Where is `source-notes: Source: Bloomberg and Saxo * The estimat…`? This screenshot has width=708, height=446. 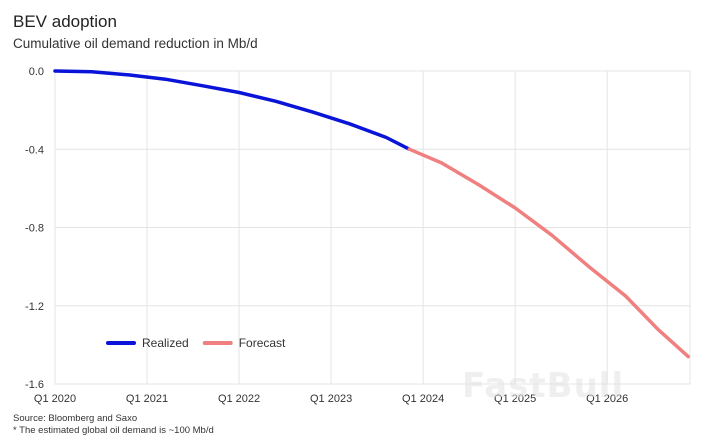 source-notes: Source: Bloomberg and Saxo * The estimat… is located at coordinates (113, 425).